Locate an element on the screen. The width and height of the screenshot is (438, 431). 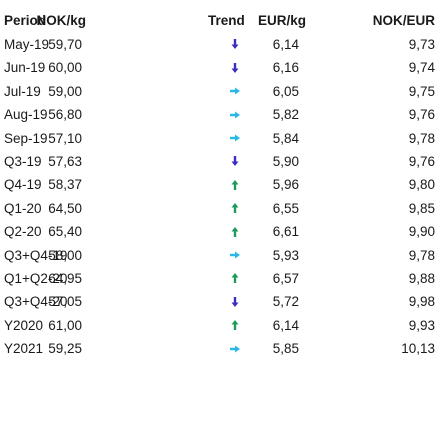
period-cell: Q4-19 is located at coordinates (23, 185).